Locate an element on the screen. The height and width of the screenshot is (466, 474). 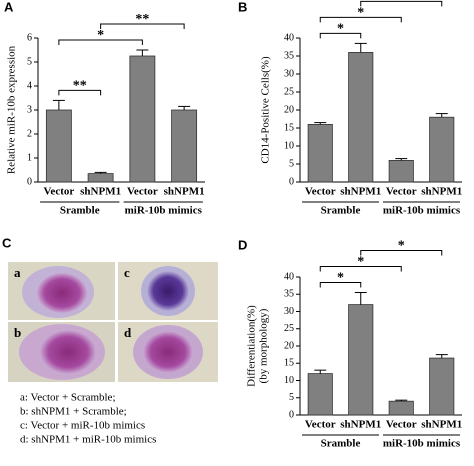
nucleus-c is located at coordinates (168, 291).